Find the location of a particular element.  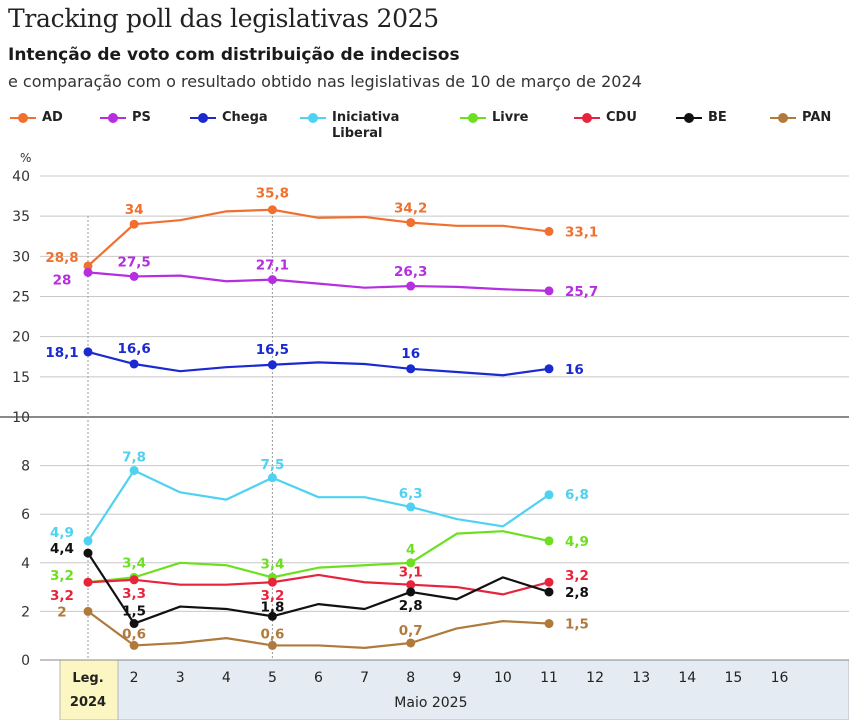

x-tick-label: 4 is located at coordinates (226, 678).